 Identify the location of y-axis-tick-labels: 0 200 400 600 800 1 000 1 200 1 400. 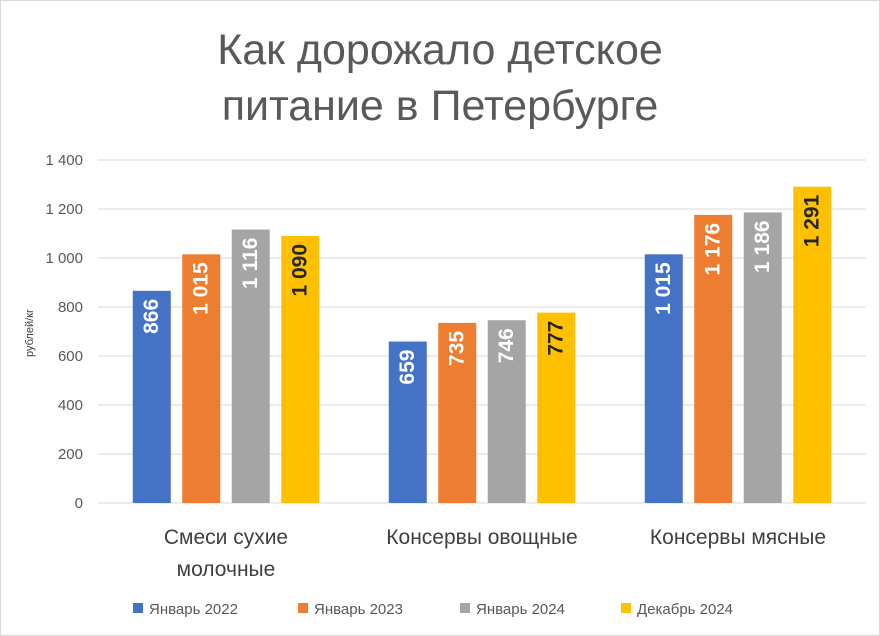
(64, 332).